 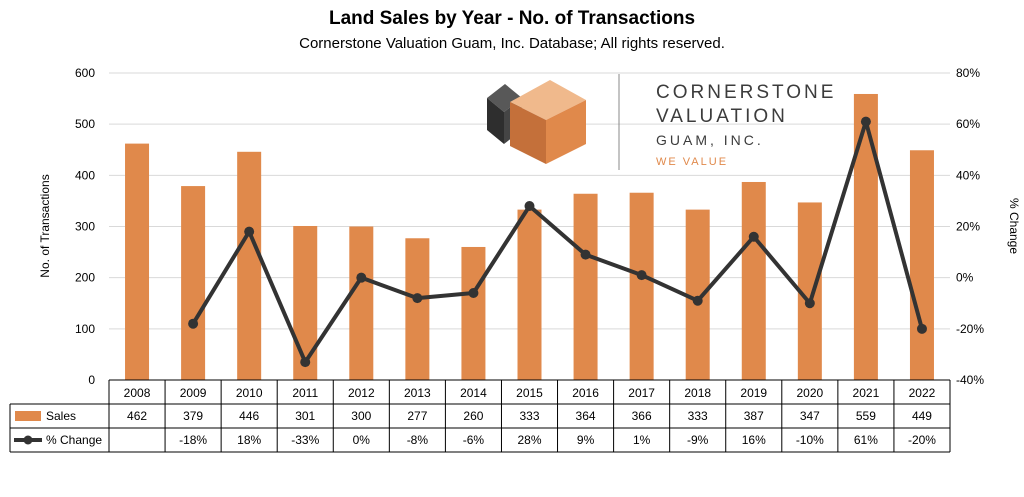 I want to click on sales-cell-2010: 446, so click(x=249, y=416).